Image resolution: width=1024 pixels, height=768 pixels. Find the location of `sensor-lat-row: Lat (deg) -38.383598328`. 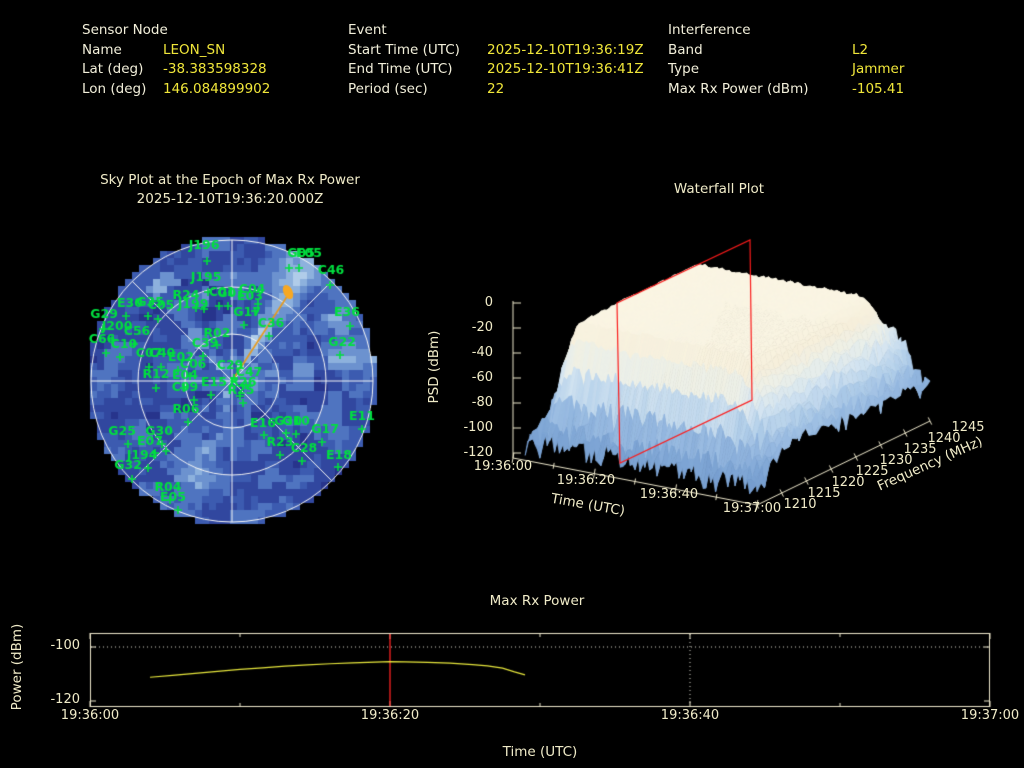

sensor-lat-row: Lat (deg) -38.383598328 is located at coordinates (176, 70).